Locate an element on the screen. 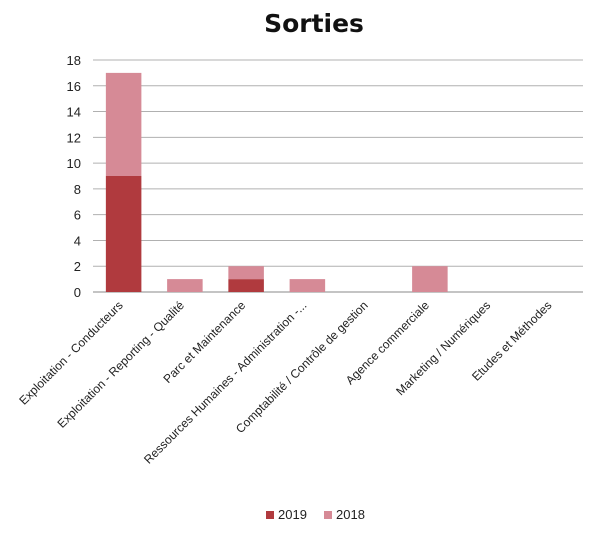  chart-title: Sorties is located at coordinates (314, 23).